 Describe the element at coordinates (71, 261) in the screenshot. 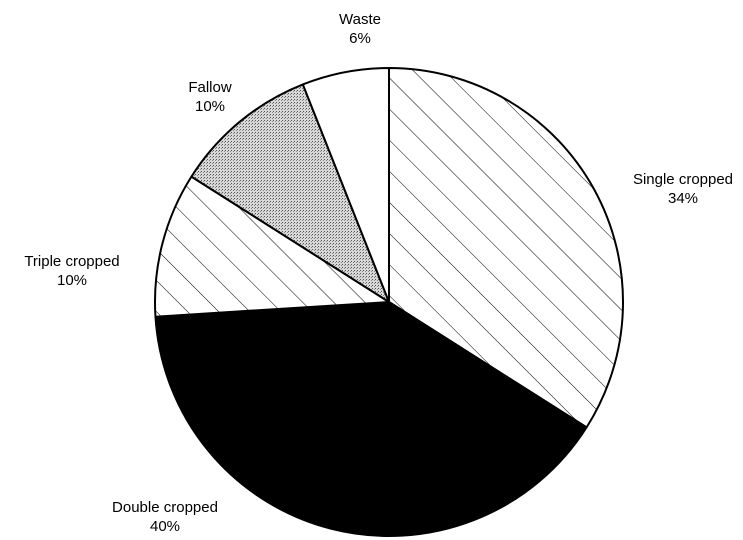

I see `slice-label: Triple cropped` at that location.